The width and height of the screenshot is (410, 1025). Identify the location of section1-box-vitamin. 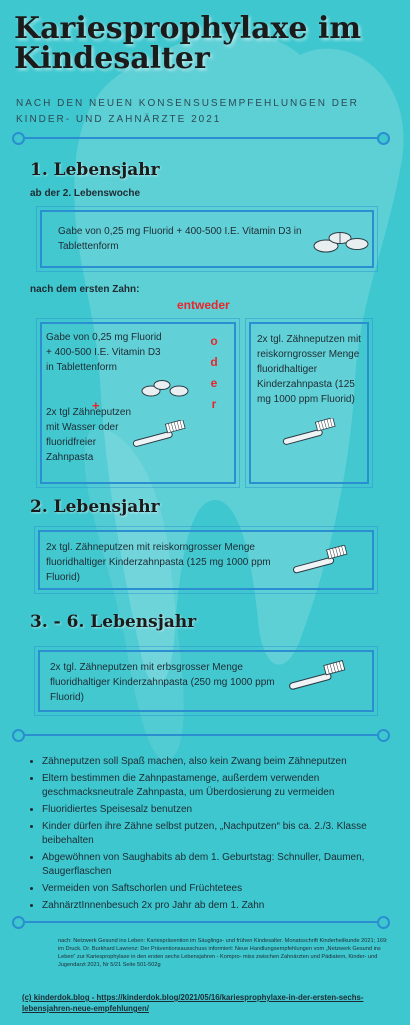
(207, 239).